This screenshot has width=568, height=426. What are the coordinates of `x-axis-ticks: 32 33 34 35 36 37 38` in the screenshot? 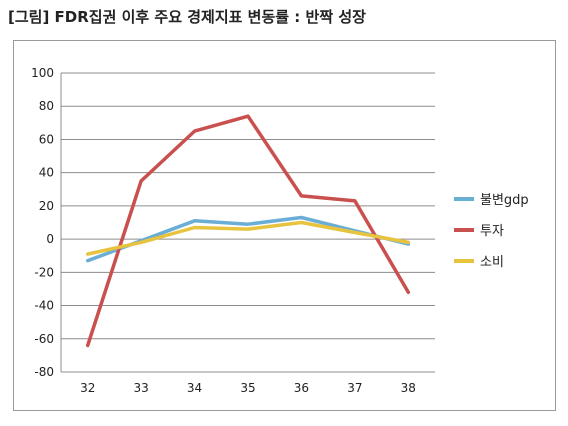 It's located at (248, 388).